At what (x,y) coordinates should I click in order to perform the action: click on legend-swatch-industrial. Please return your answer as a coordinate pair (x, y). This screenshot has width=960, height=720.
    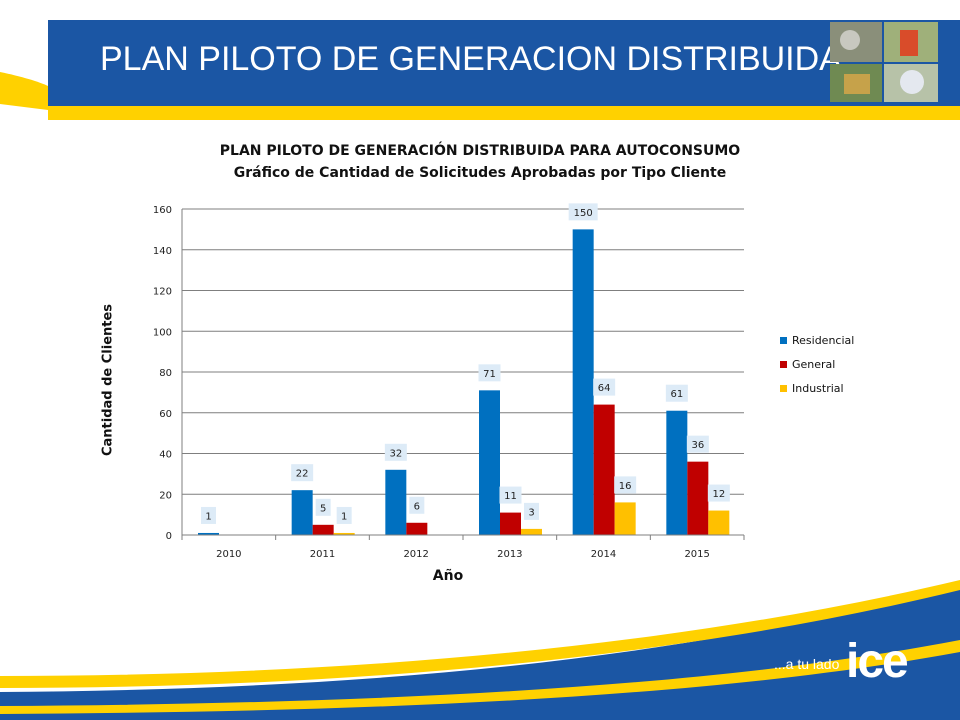
    Looking at the image, I should click on (783, 388).